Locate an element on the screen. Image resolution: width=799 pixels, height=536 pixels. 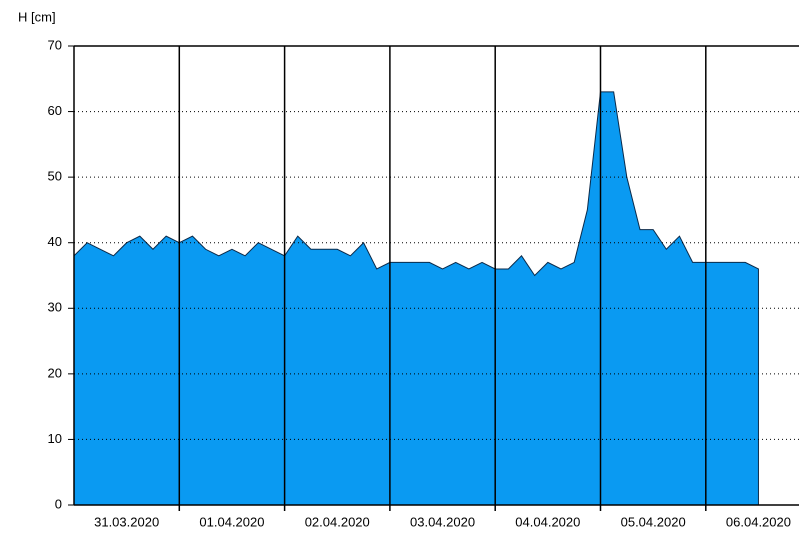
y-tick-label: 20 is located at coordinates (55, 372).